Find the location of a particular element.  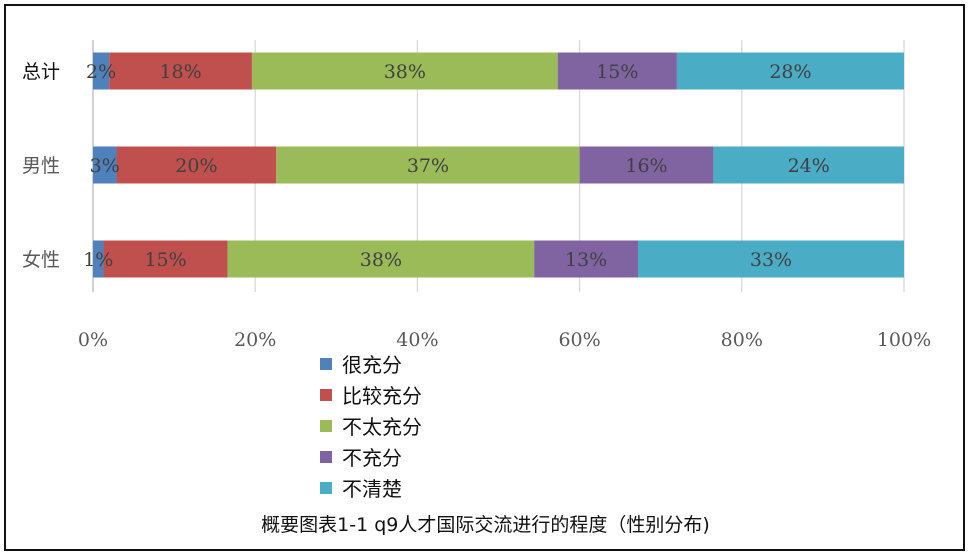

data-label: 16% is located at coordinates (646, 166).